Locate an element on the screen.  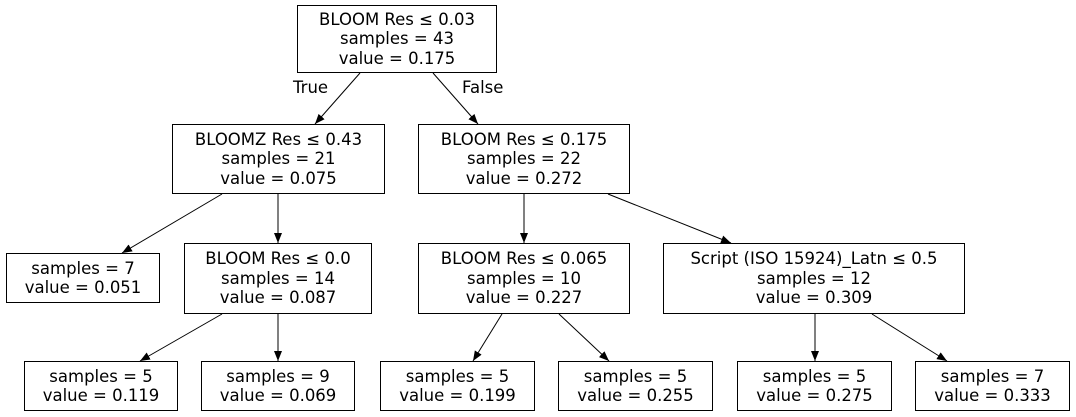
node-value-text: value = 0.309 is located at coordinates (814, 298).